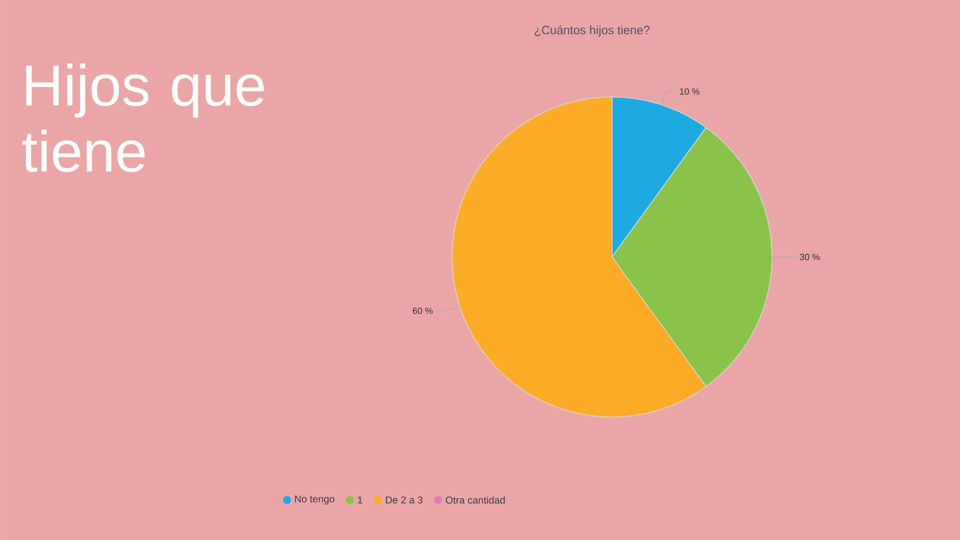 Image resolution: width=960 pixels, height=540 pixels. Describe the element at coordinates (314, 500) in the screenshot. I see `legend-label: No tengo` at that location.